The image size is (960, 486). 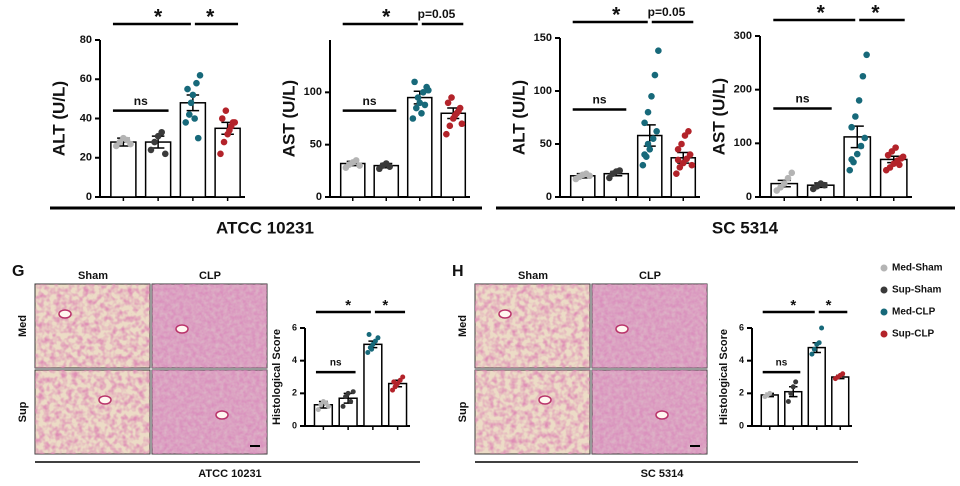 I want to click on y-tick-label: 60, so click(x=86, y=79).